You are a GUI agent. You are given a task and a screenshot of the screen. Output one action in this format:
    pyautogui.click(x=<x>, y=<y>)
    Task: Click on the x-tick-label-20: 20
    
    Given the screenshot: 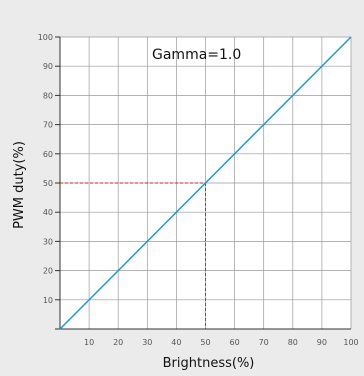 What is the action you would take?
    pyautogui.click(x=118, y=342)
    